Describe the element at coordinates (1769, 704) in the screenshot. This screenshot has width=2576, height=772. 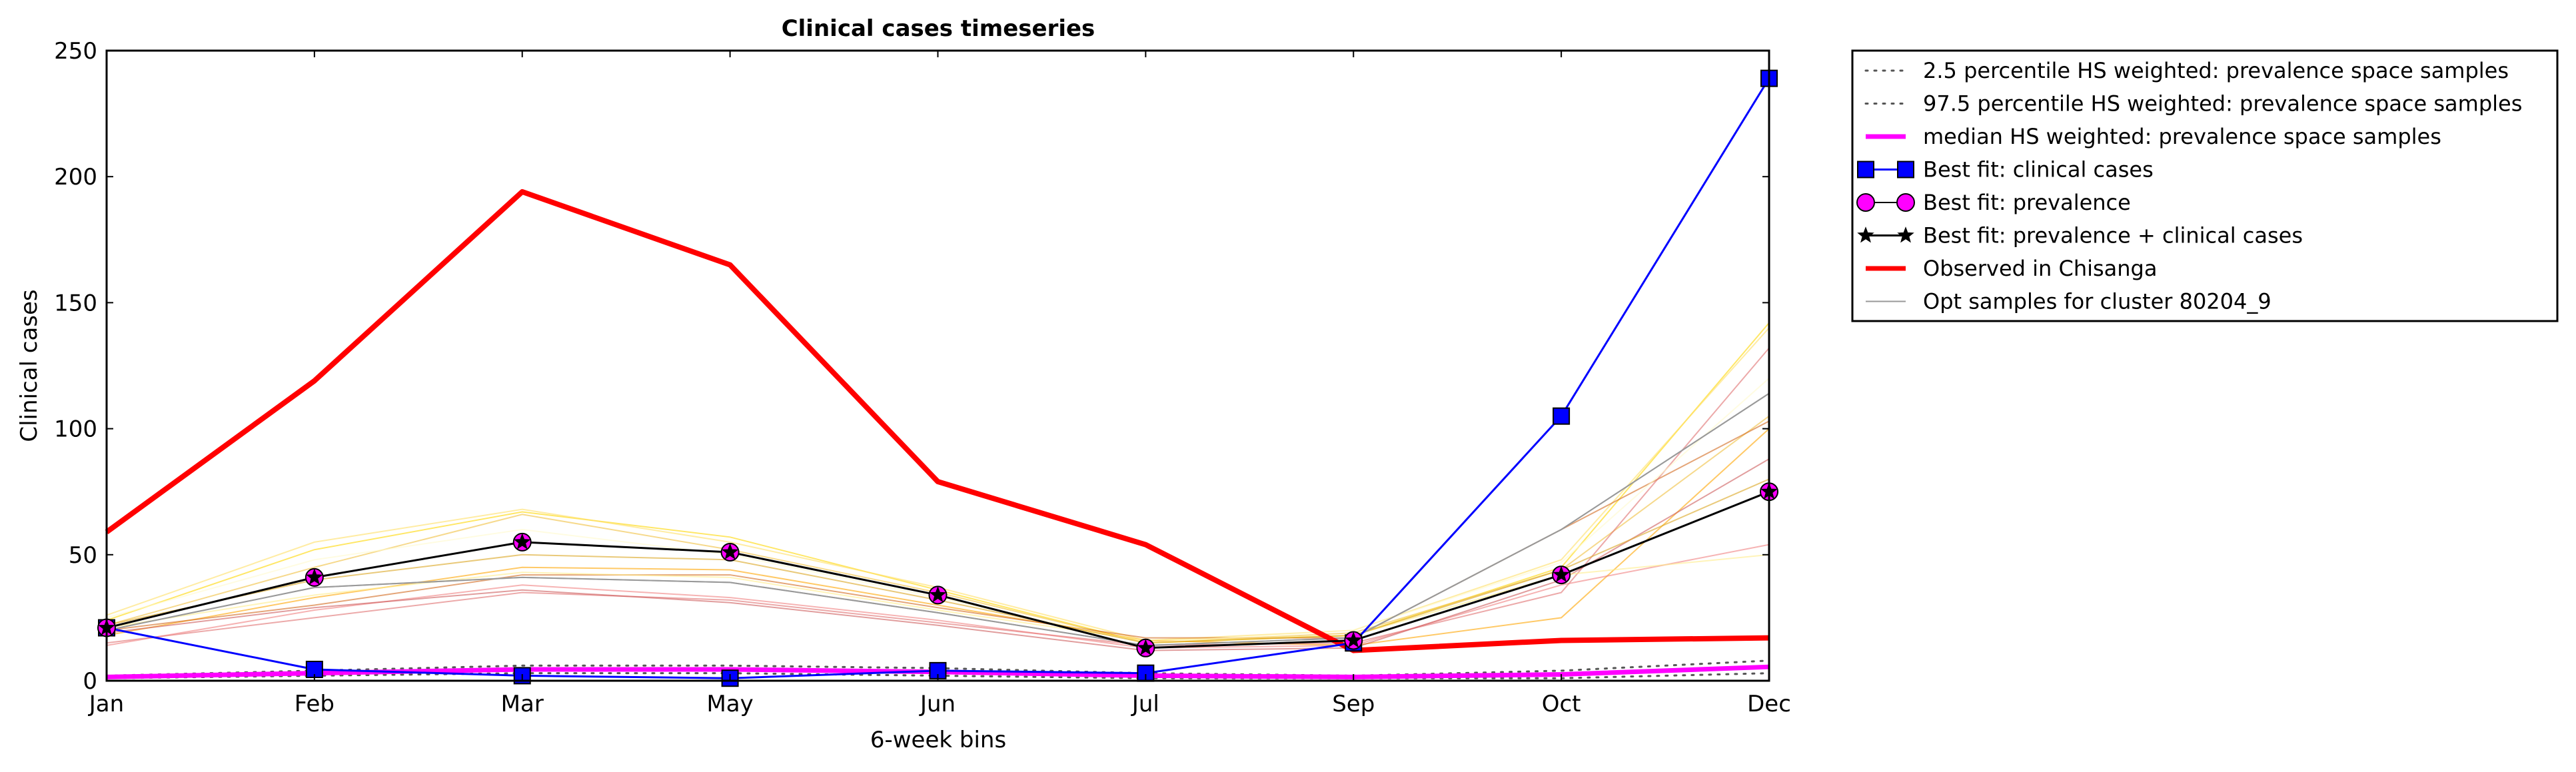
I see `x-tick-label: Dec` at that location.